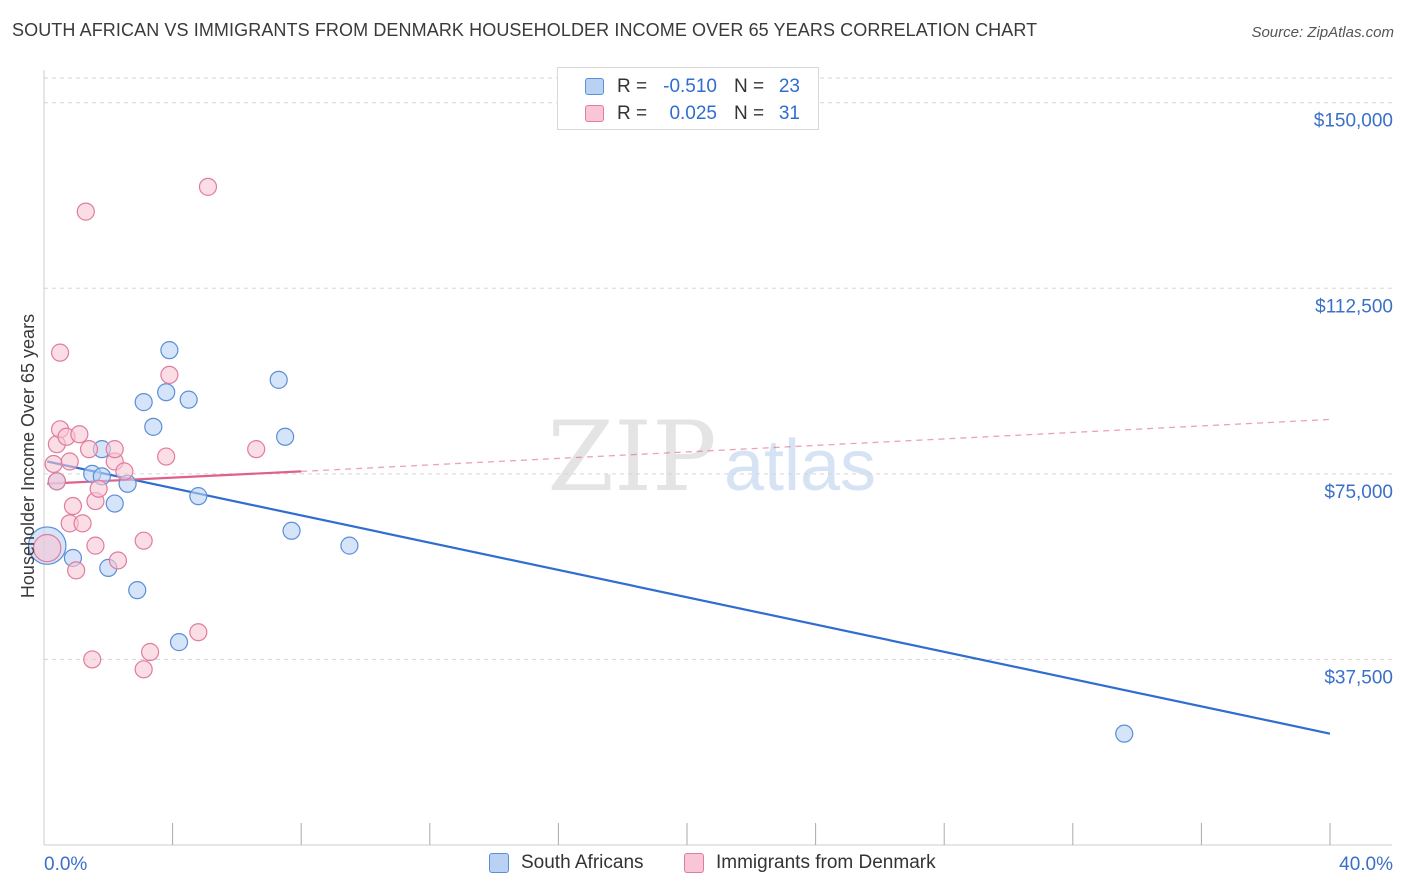 The image size is (1406, 892). Describe the element at coordinates (789, 86) in the screenshot. I see `legend-n-value: 23` at that location.